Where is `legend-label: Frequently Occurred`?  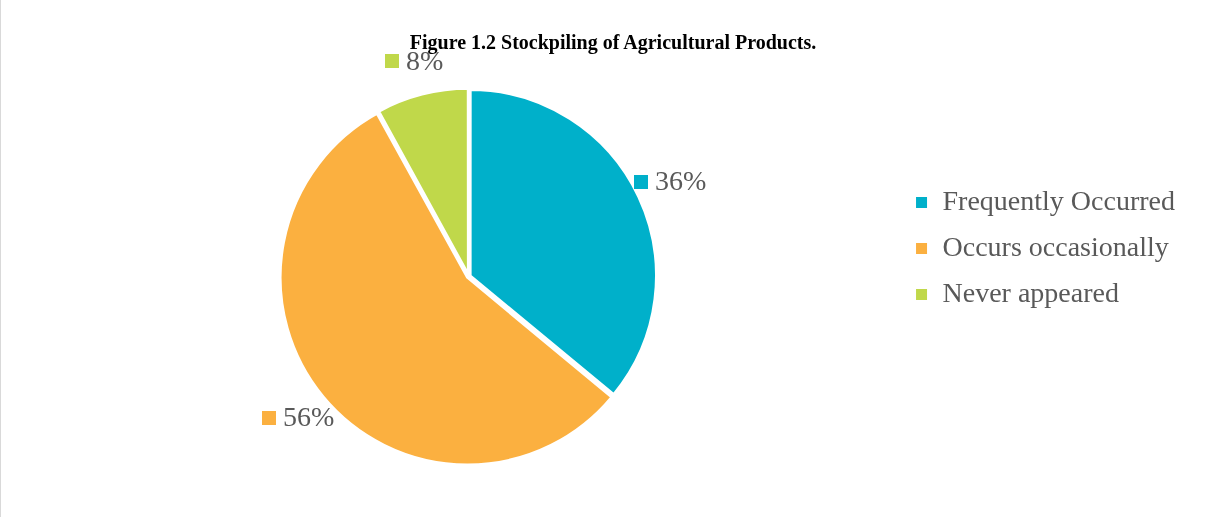
legend-label: Frequently Occurred is located at coordinates (1059, 200).